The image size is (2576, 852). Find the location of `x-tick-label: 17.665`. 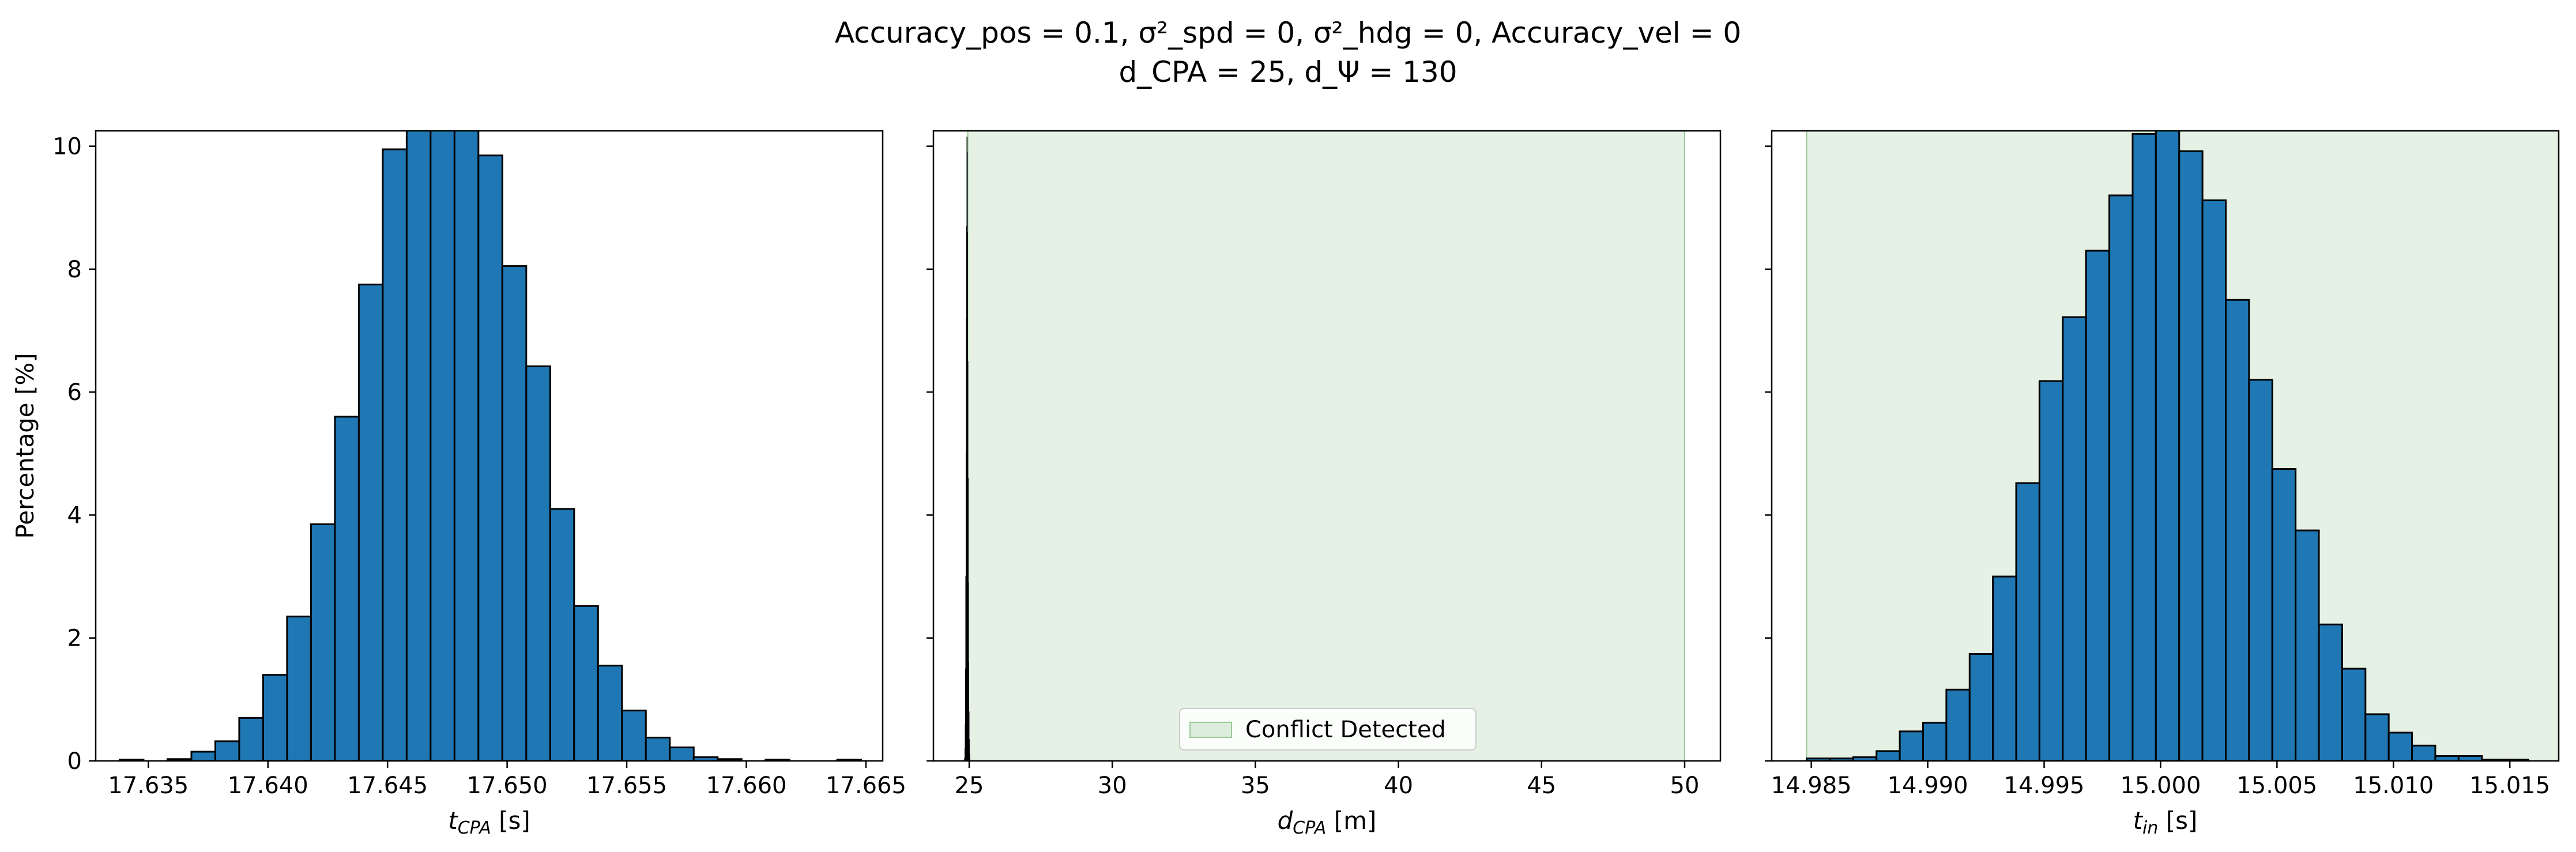

x-tick-label: 17.665 is located at coordinates (866, 786).